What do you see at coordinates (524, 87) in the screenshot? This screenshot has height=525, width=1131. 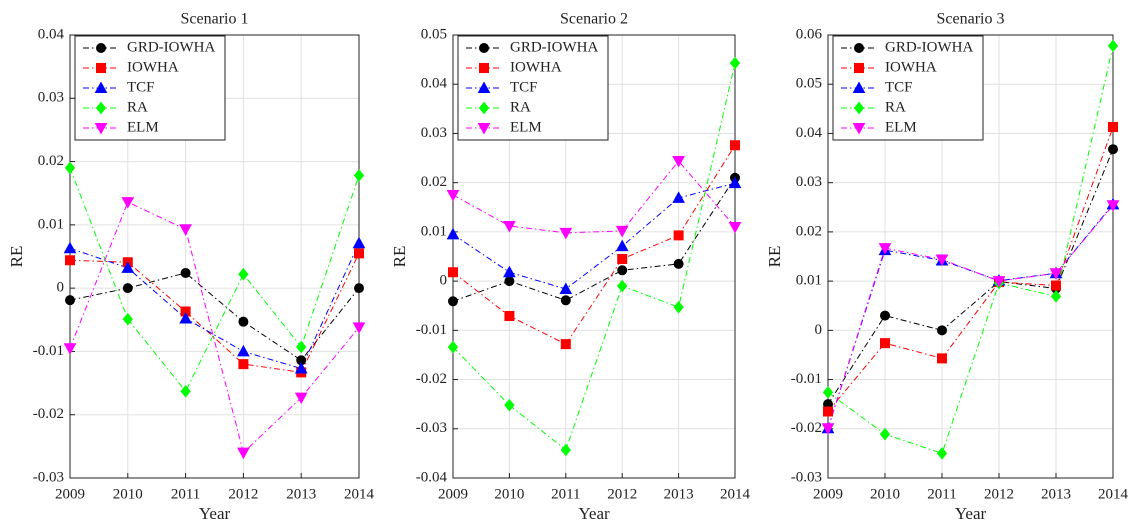 I see `legend-label: TCF` at bounding box center [524, 87].